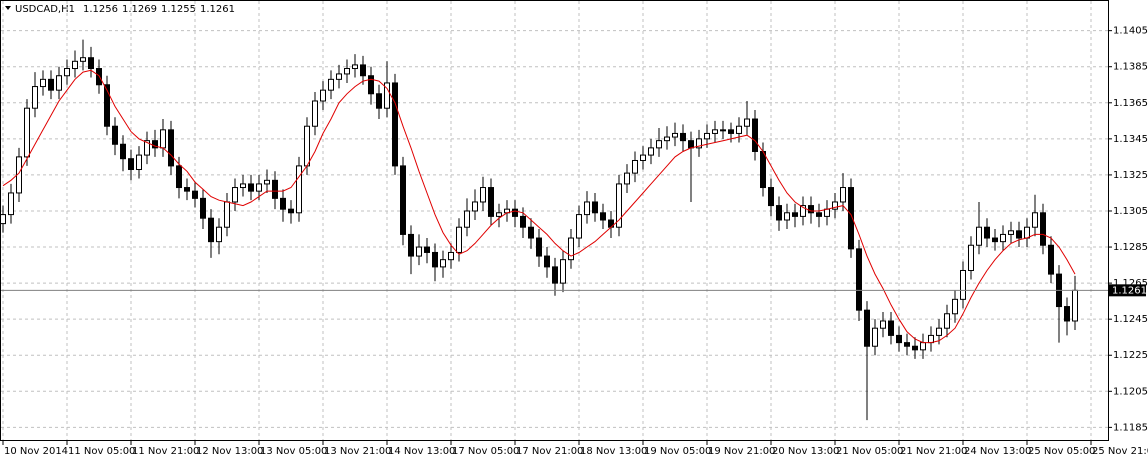  Describe the element at coordinates (805, 451) in the screenshot. I see `x-tick-label: 20 Nov 13:00` at that location.